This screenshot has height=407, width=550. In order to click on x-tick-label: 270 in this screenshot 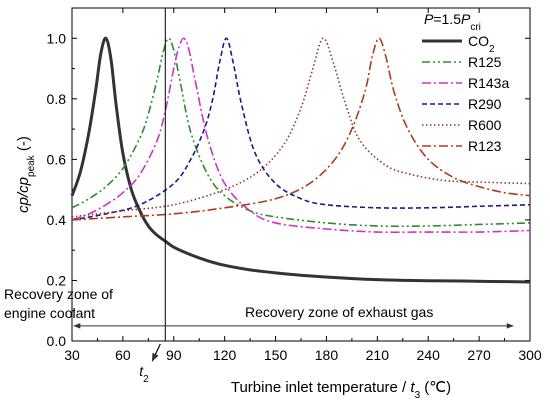, I will do `click(479, 355)`.